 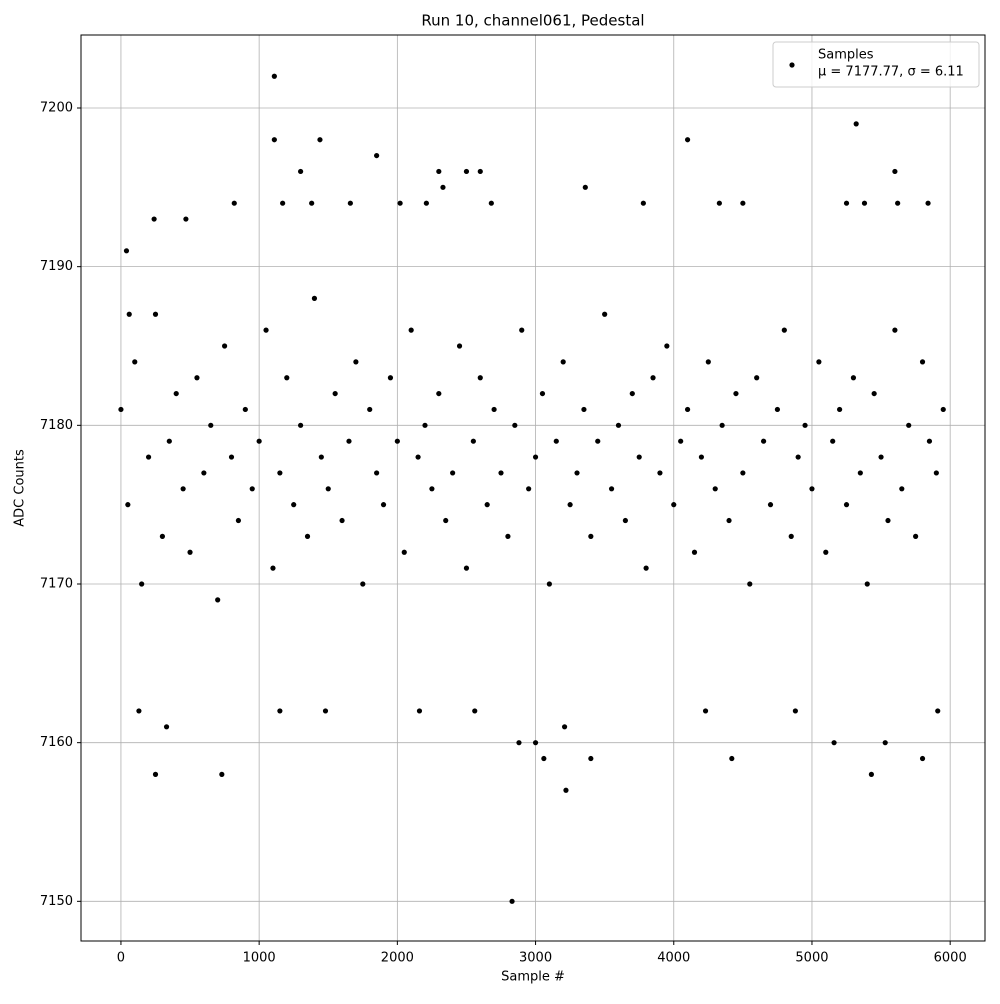 I want to click on x-tick-label: 3000, so click(x=535, y=958).